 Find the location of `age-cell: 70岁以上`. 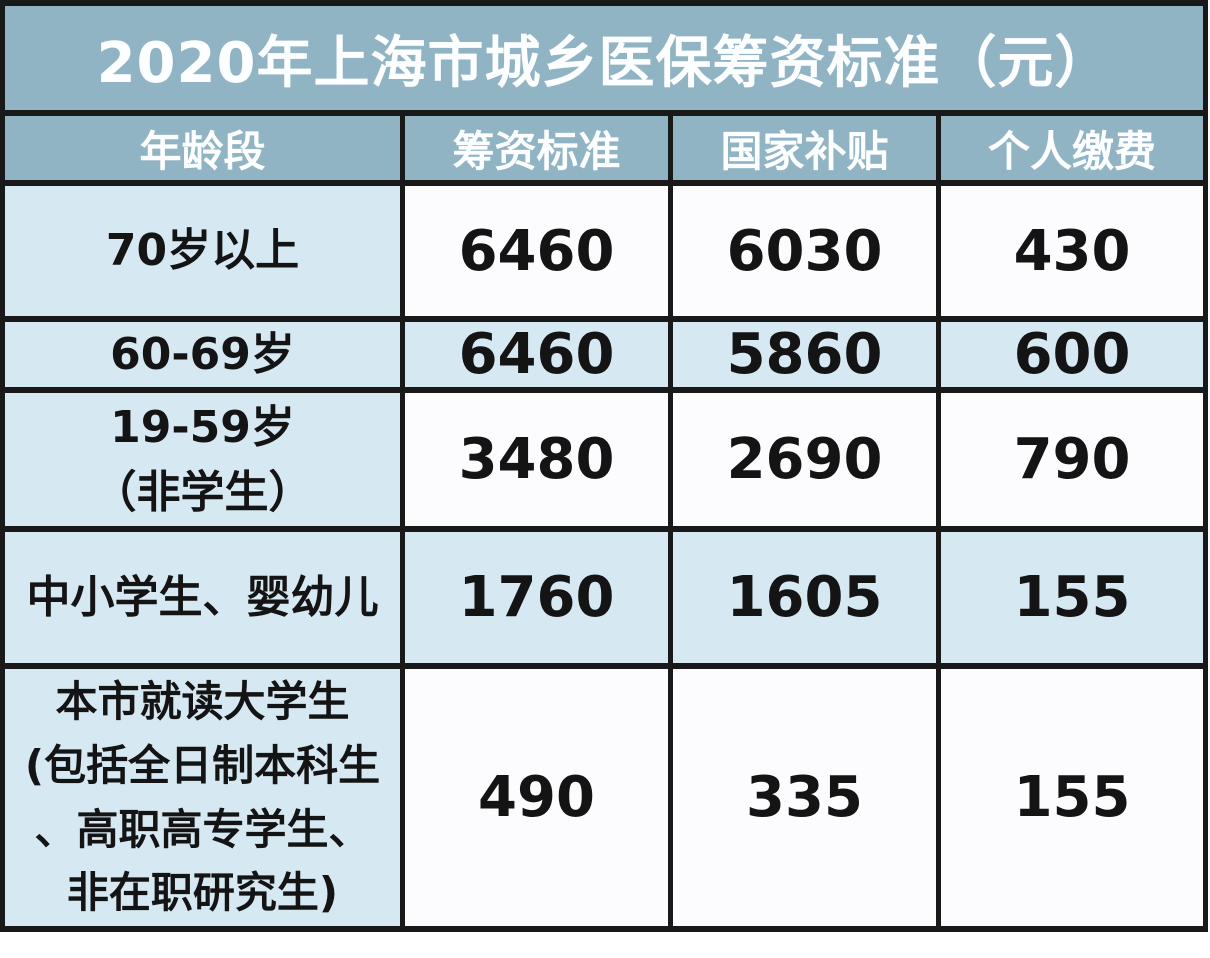

age-cell: 70岁以上 is located at coordinates (202, 251).